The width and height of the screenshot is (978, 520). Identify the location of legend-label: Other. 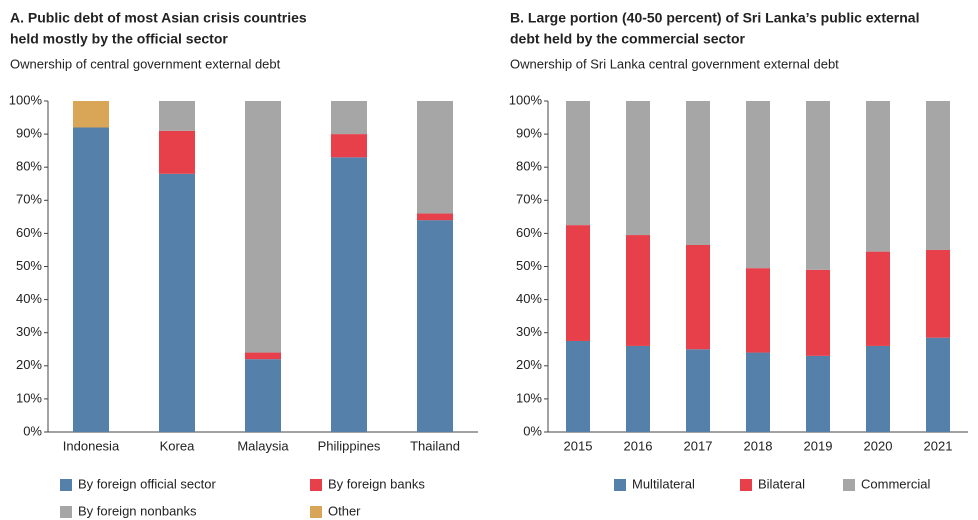
(344, 510).